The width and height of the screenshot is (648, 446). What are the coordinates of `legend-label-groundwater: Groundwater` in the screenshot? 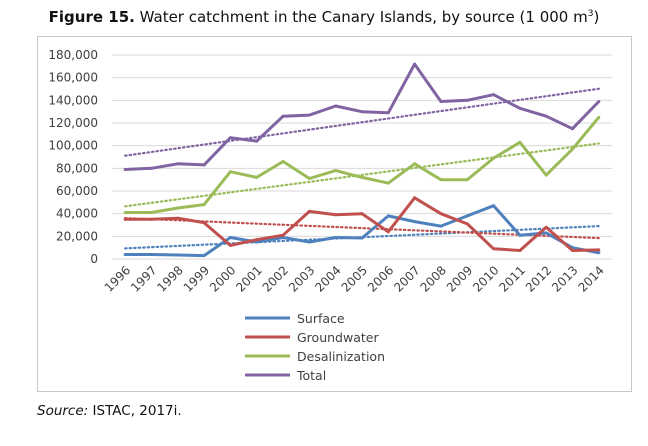 It's located at (338, 337).